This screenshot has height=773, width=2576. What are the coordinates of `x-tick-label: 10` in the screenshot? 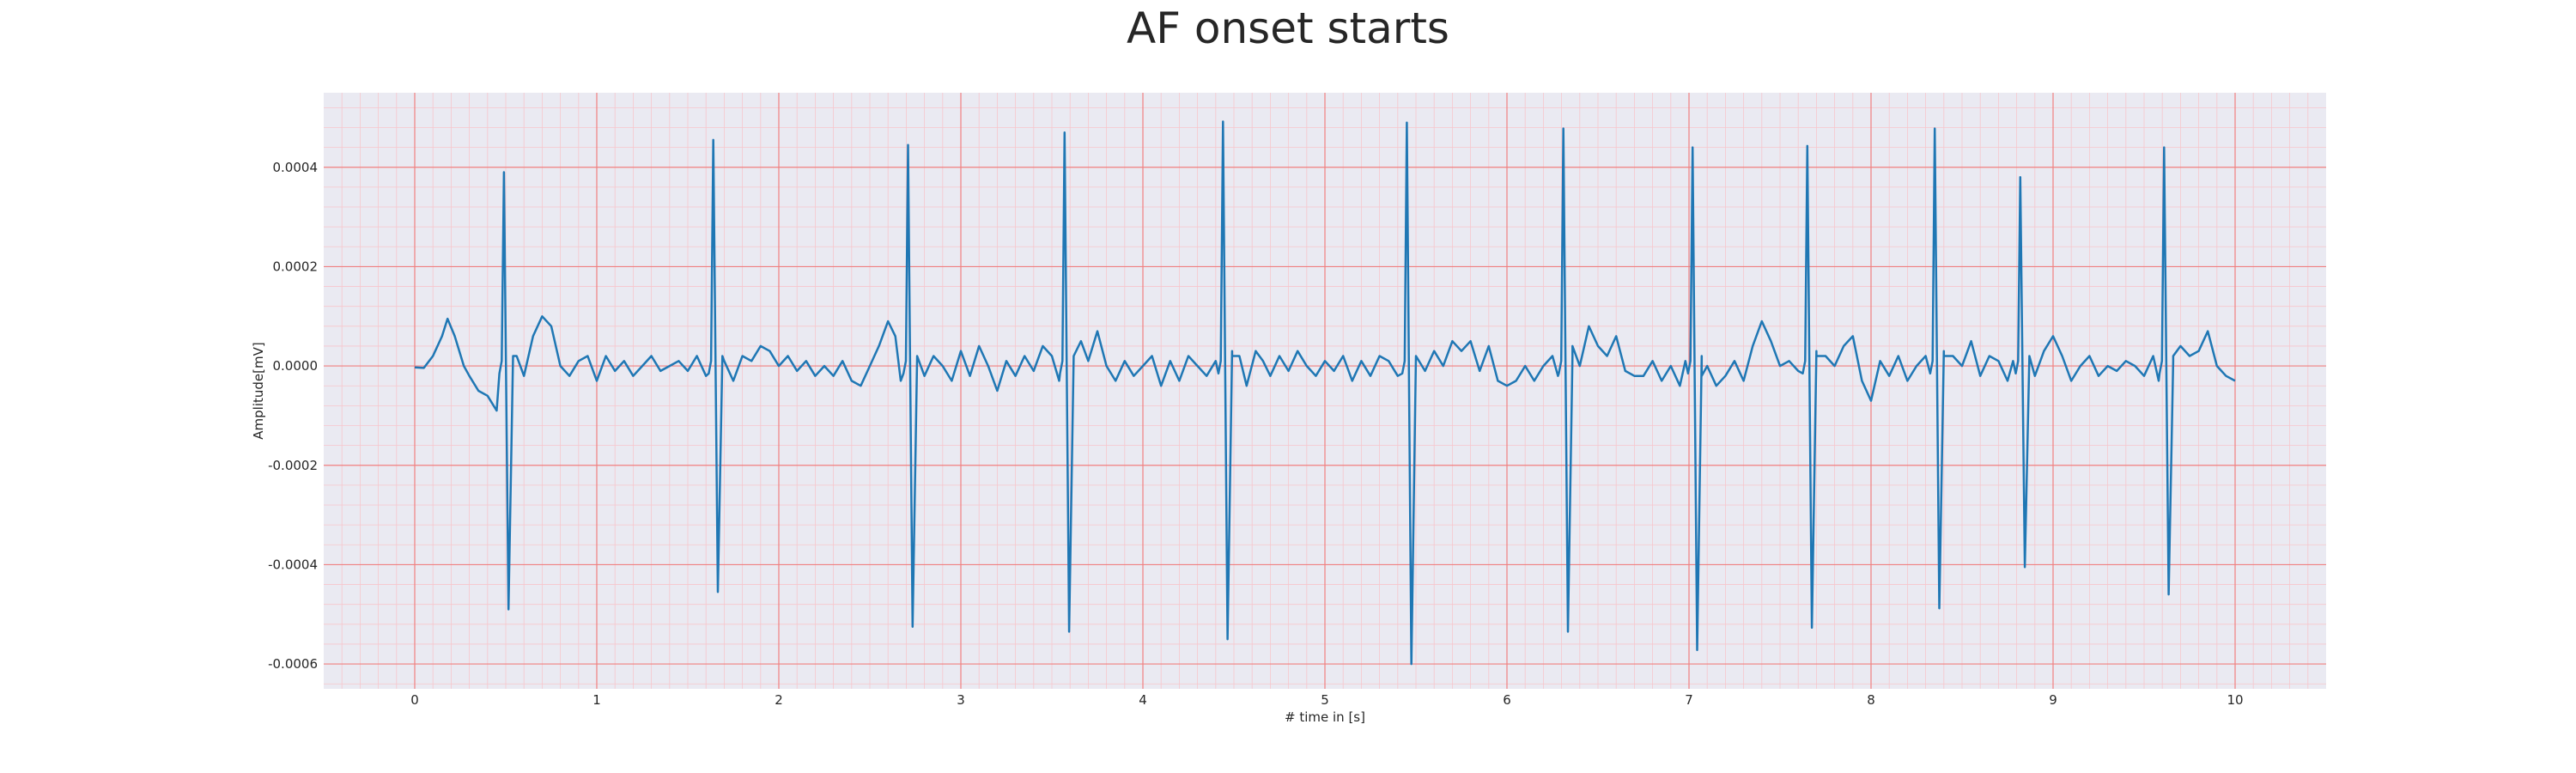 It's located at (2235, 700).